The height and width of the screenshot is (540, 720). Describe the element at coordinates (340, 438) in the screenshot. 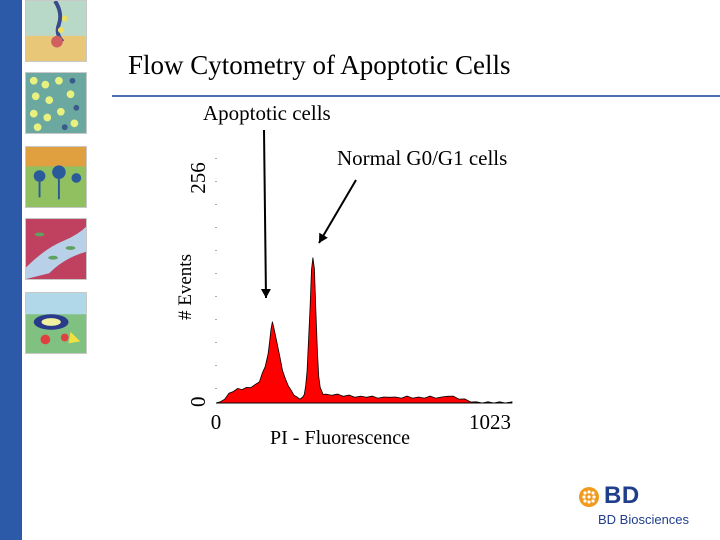

I see `x-axis-label: PI - Fluorescence` at that location.